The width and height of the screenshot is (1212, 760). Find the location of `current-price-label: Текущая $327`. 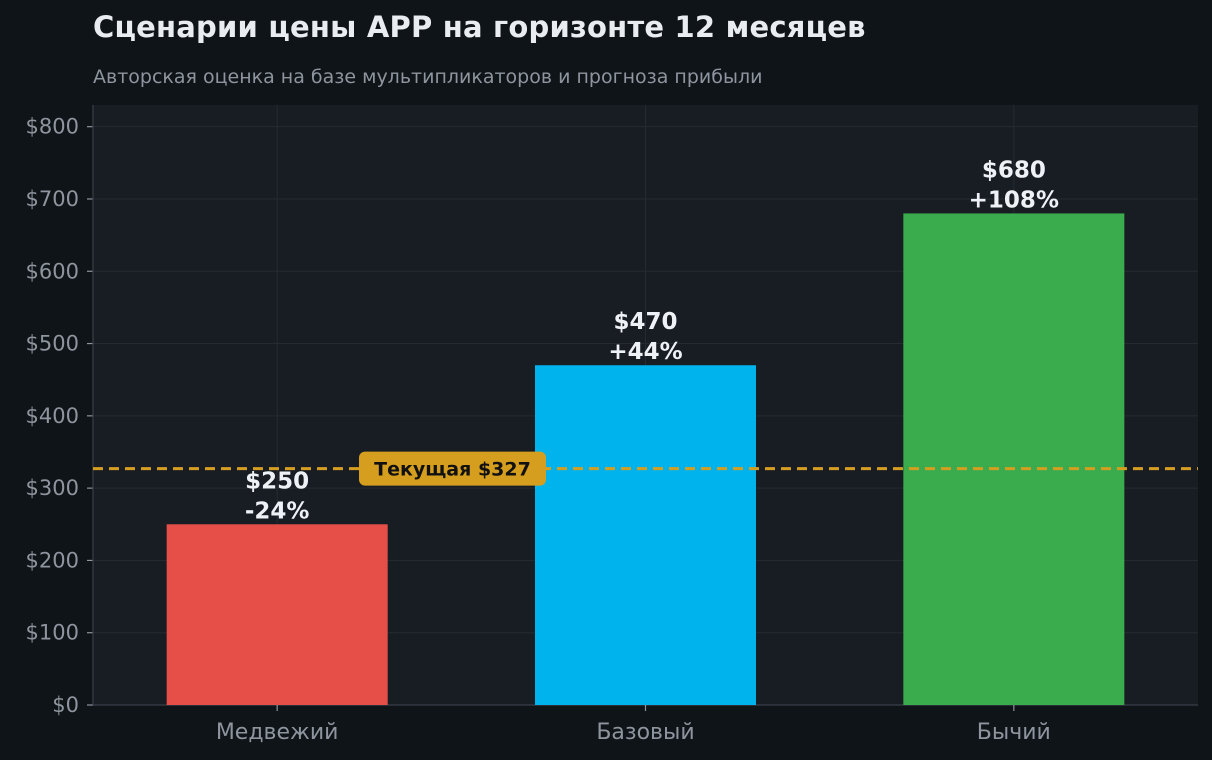

current-price-label: Текущая $327 is located at coordinates (452, 470).